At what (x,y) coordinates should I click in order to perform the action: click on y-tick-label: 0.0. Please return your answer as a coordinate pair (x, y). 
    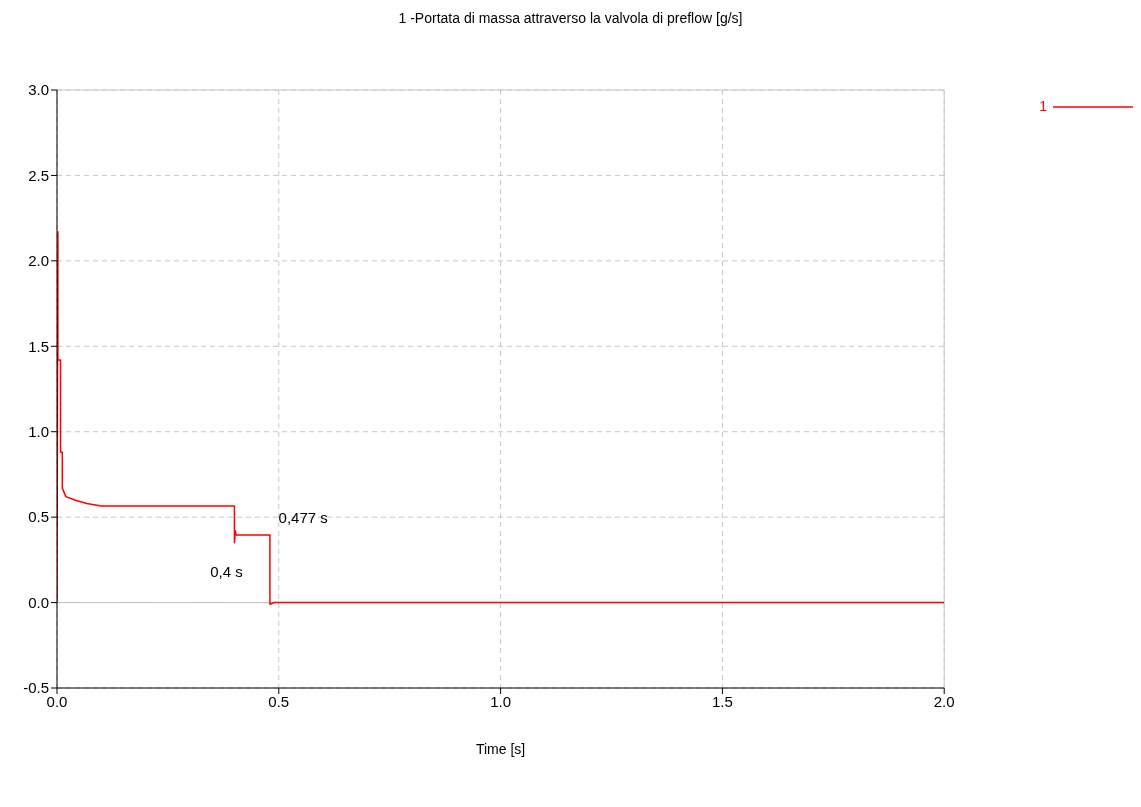
    Looking at the image, I should click on (38, 602).